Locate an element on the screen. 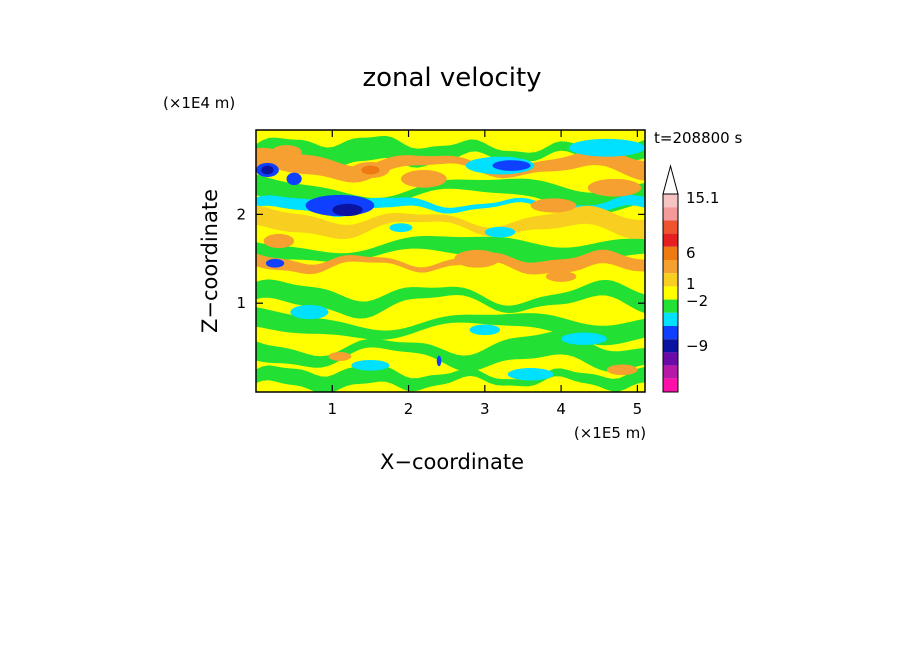 The image size is (904, 654). x-tick-label: 5 is located at coordinates (638, 409).